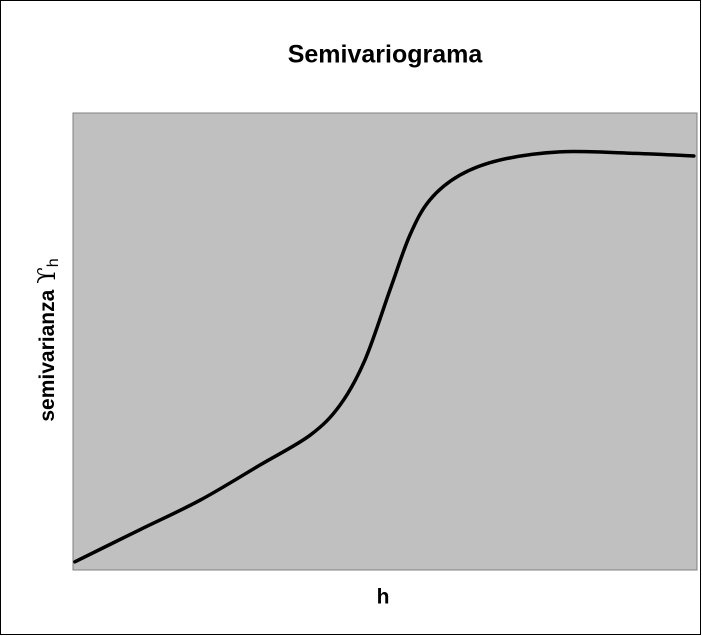  What do you see at coordinates (47, 355) in the screenshot?
I see `y-axis-label-text: semivarianza` at bounding box center [47, 355].